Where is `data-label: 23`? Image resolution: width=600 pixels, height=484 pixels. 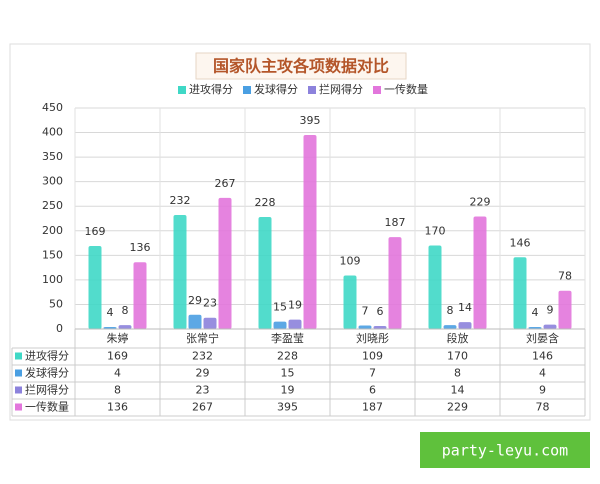
data-label: 23 is located at coordinates (210, 303).